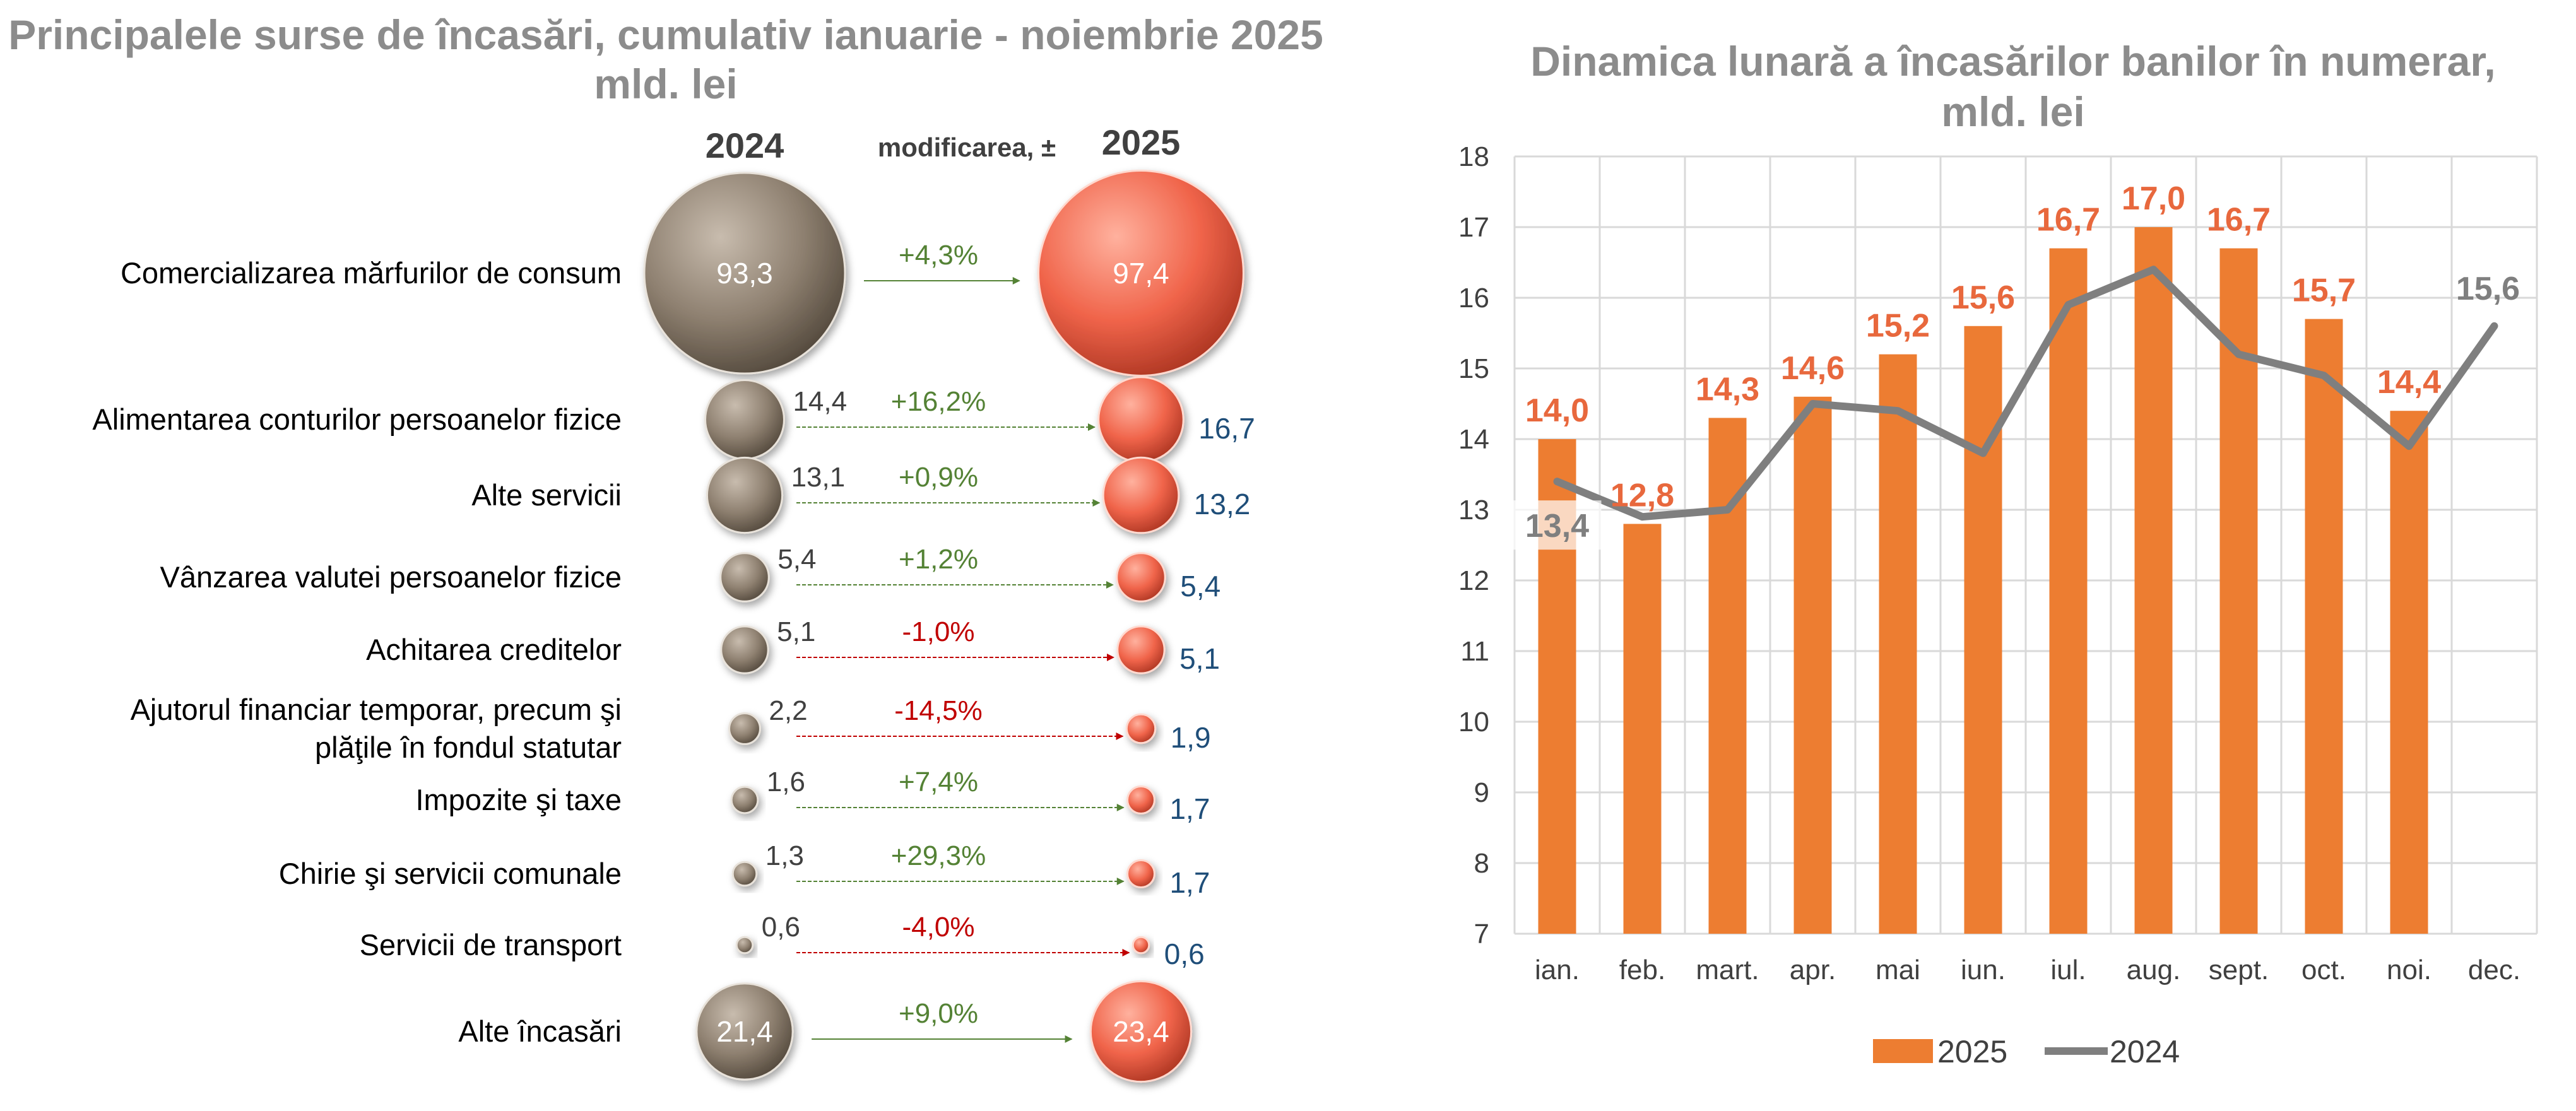  I want to click on value-2024: 5,1, so click(796, 631).